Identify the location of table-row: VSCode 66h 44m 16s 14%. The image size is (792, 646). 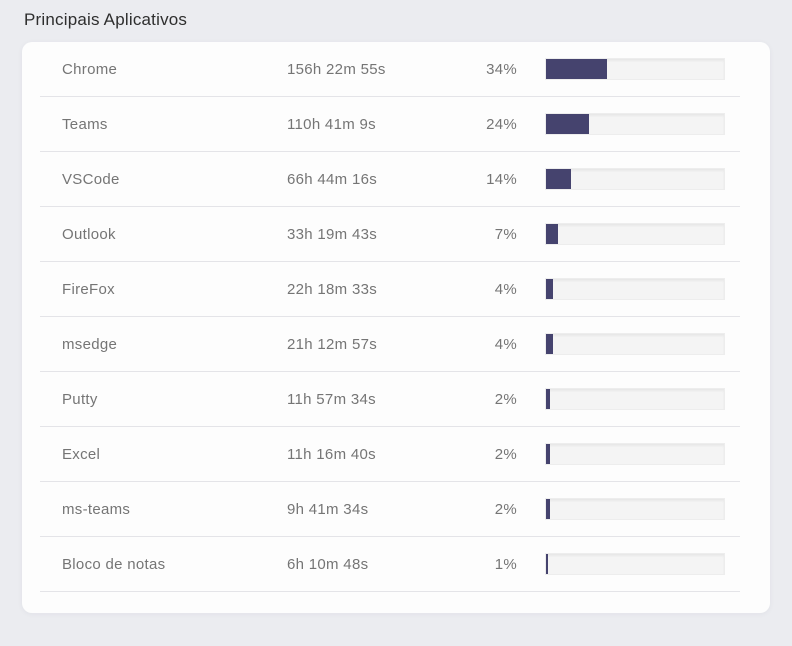
(390, 179).